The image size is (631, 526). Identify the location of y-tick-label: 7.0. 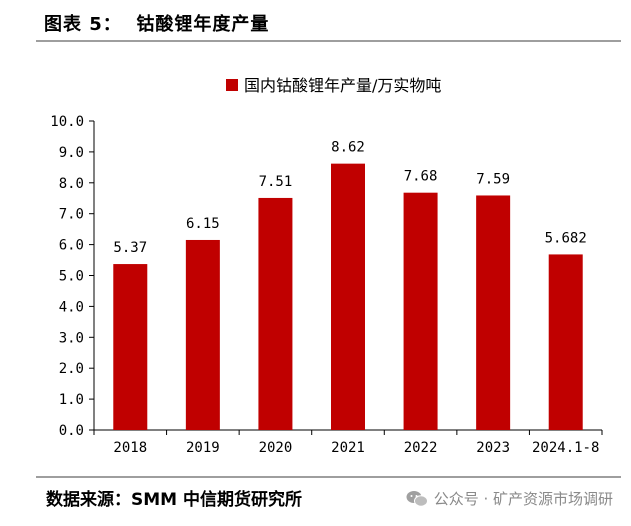
(71, 215).